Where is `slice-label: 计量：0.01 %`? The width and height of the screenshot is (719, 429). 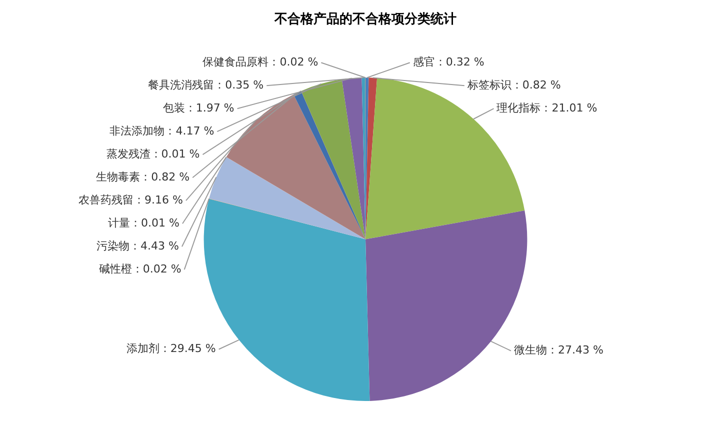 slice-label: 计量：0.01 % is located at coordinates (144, 223).